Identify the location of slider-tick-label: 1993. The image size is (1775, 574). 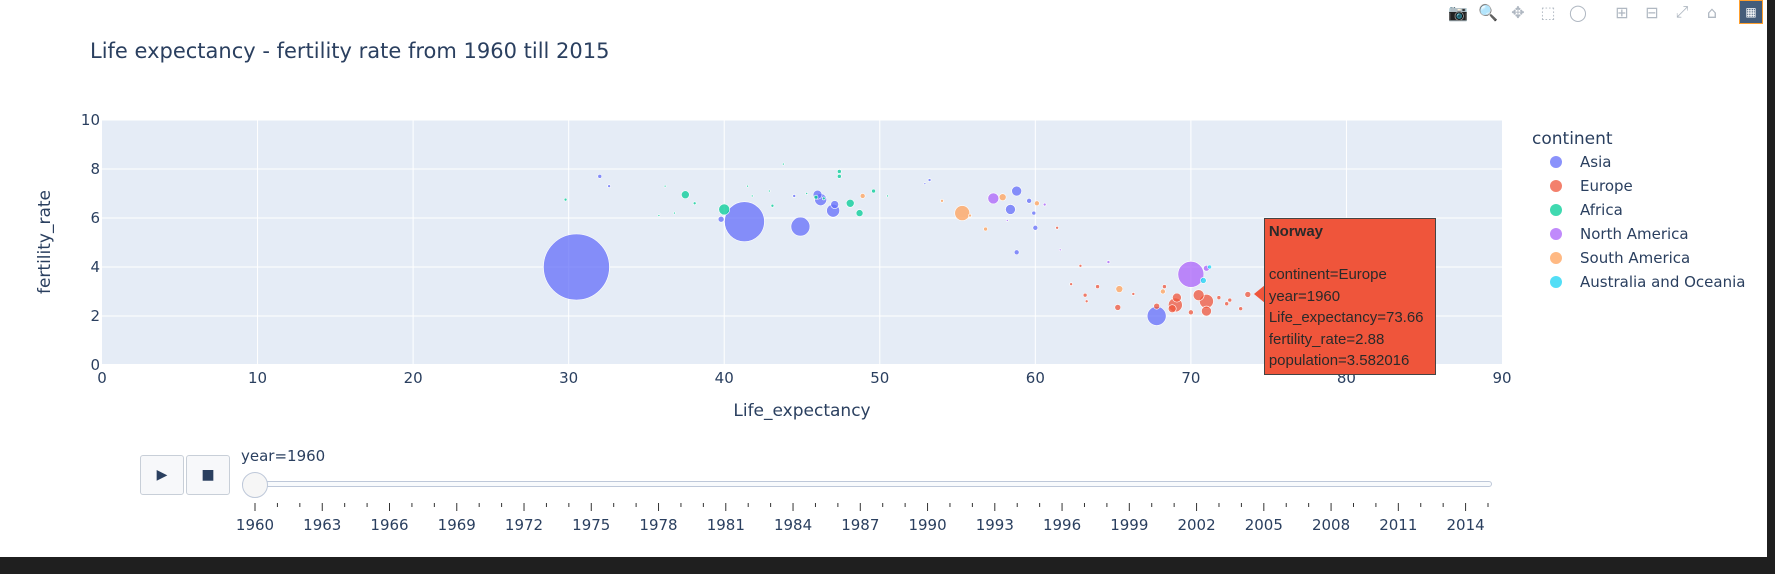
(995, 525).